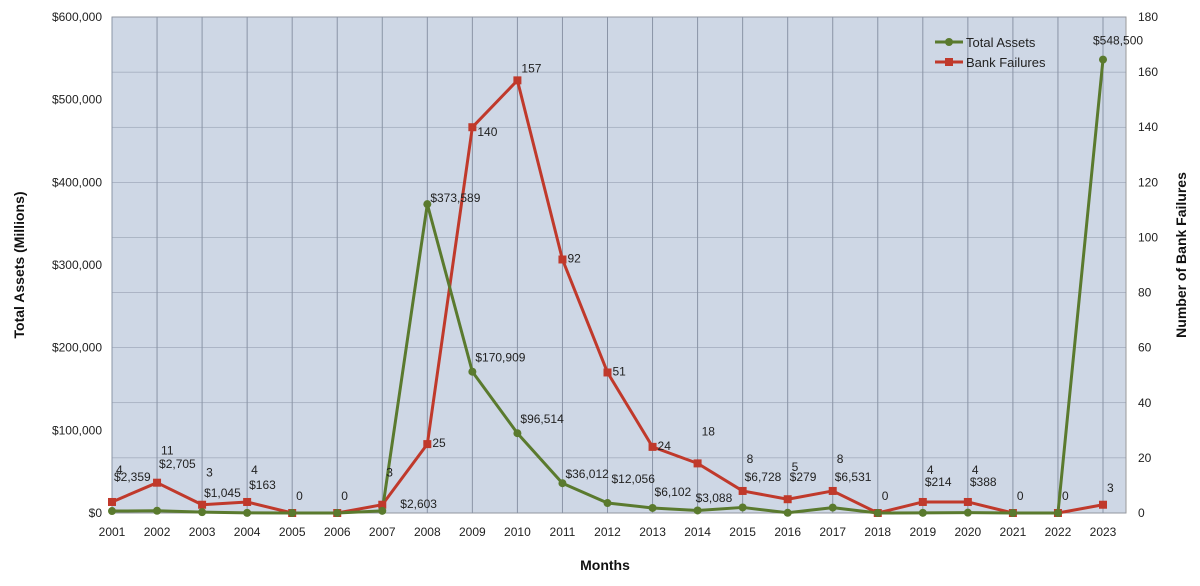 The height and width of the screenshot is (586, 1200). I want to click on x-axis-tick-label: 2004, so click(247, 532).